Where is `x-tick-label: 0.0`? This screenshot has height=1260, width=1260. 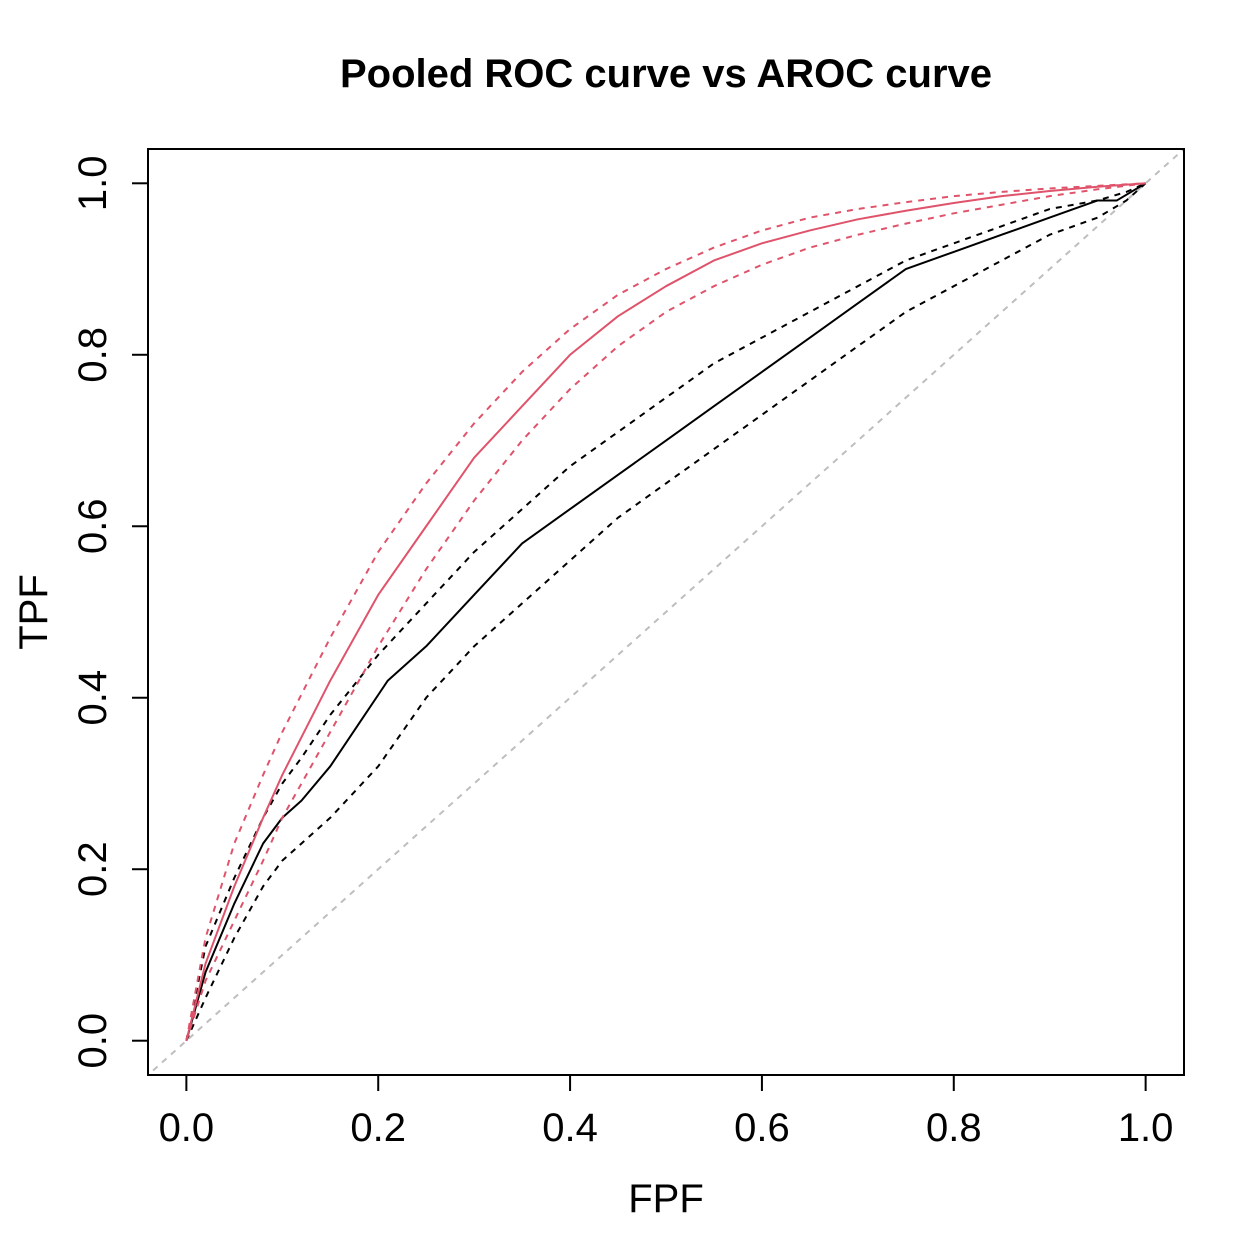 x-tick-label: 0.0 is located at coordinates (187, 1128).